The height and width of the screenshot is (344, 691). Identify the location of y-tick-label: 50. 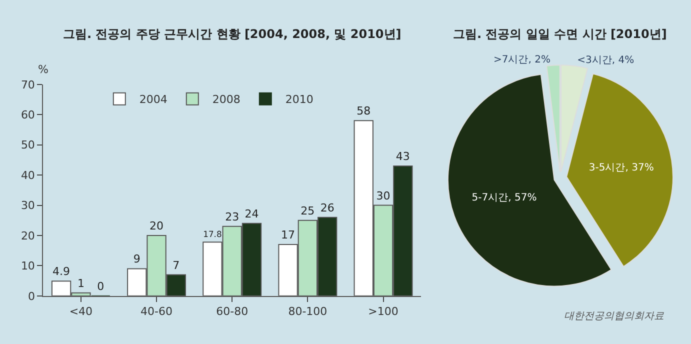
(27, 145).